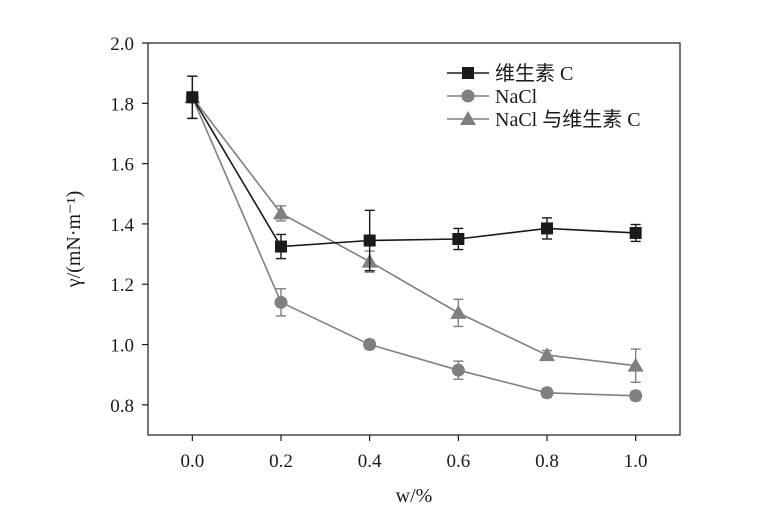 The height and width of the screenshot is (522, 771). What do you see at coordinates (122, 165) in the screenshot?
I see `y-tick-label: 1.6` at bounding box center [122, 165].